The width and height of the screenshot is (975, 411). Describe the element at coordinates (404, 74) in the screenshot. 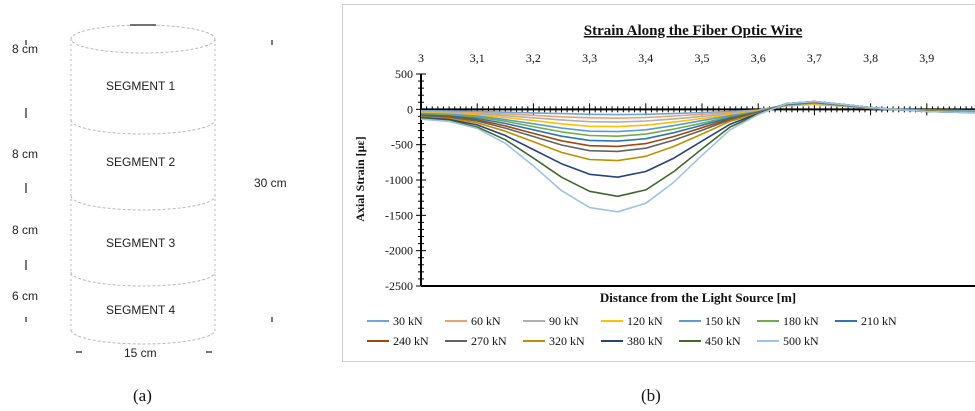

I see `y-tick-label: 500` at that location.